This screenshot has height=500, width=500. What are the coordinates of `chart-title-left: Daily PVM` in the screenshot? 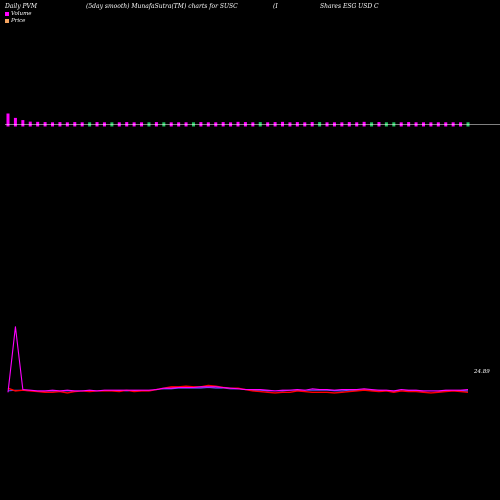 It's located at (21, 6).